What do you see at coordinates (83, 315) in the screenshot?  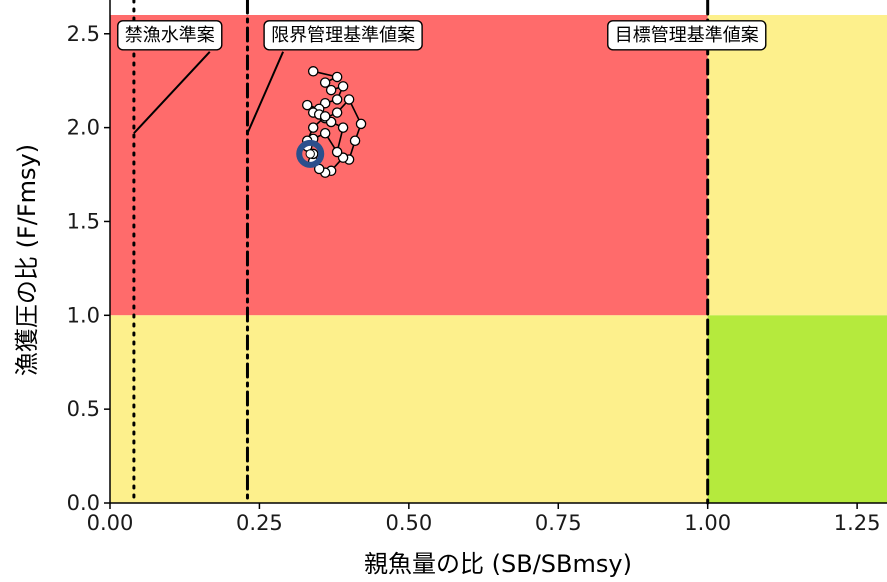 I see `y-tick-label: 1.0` at bounding box center [83, 315].